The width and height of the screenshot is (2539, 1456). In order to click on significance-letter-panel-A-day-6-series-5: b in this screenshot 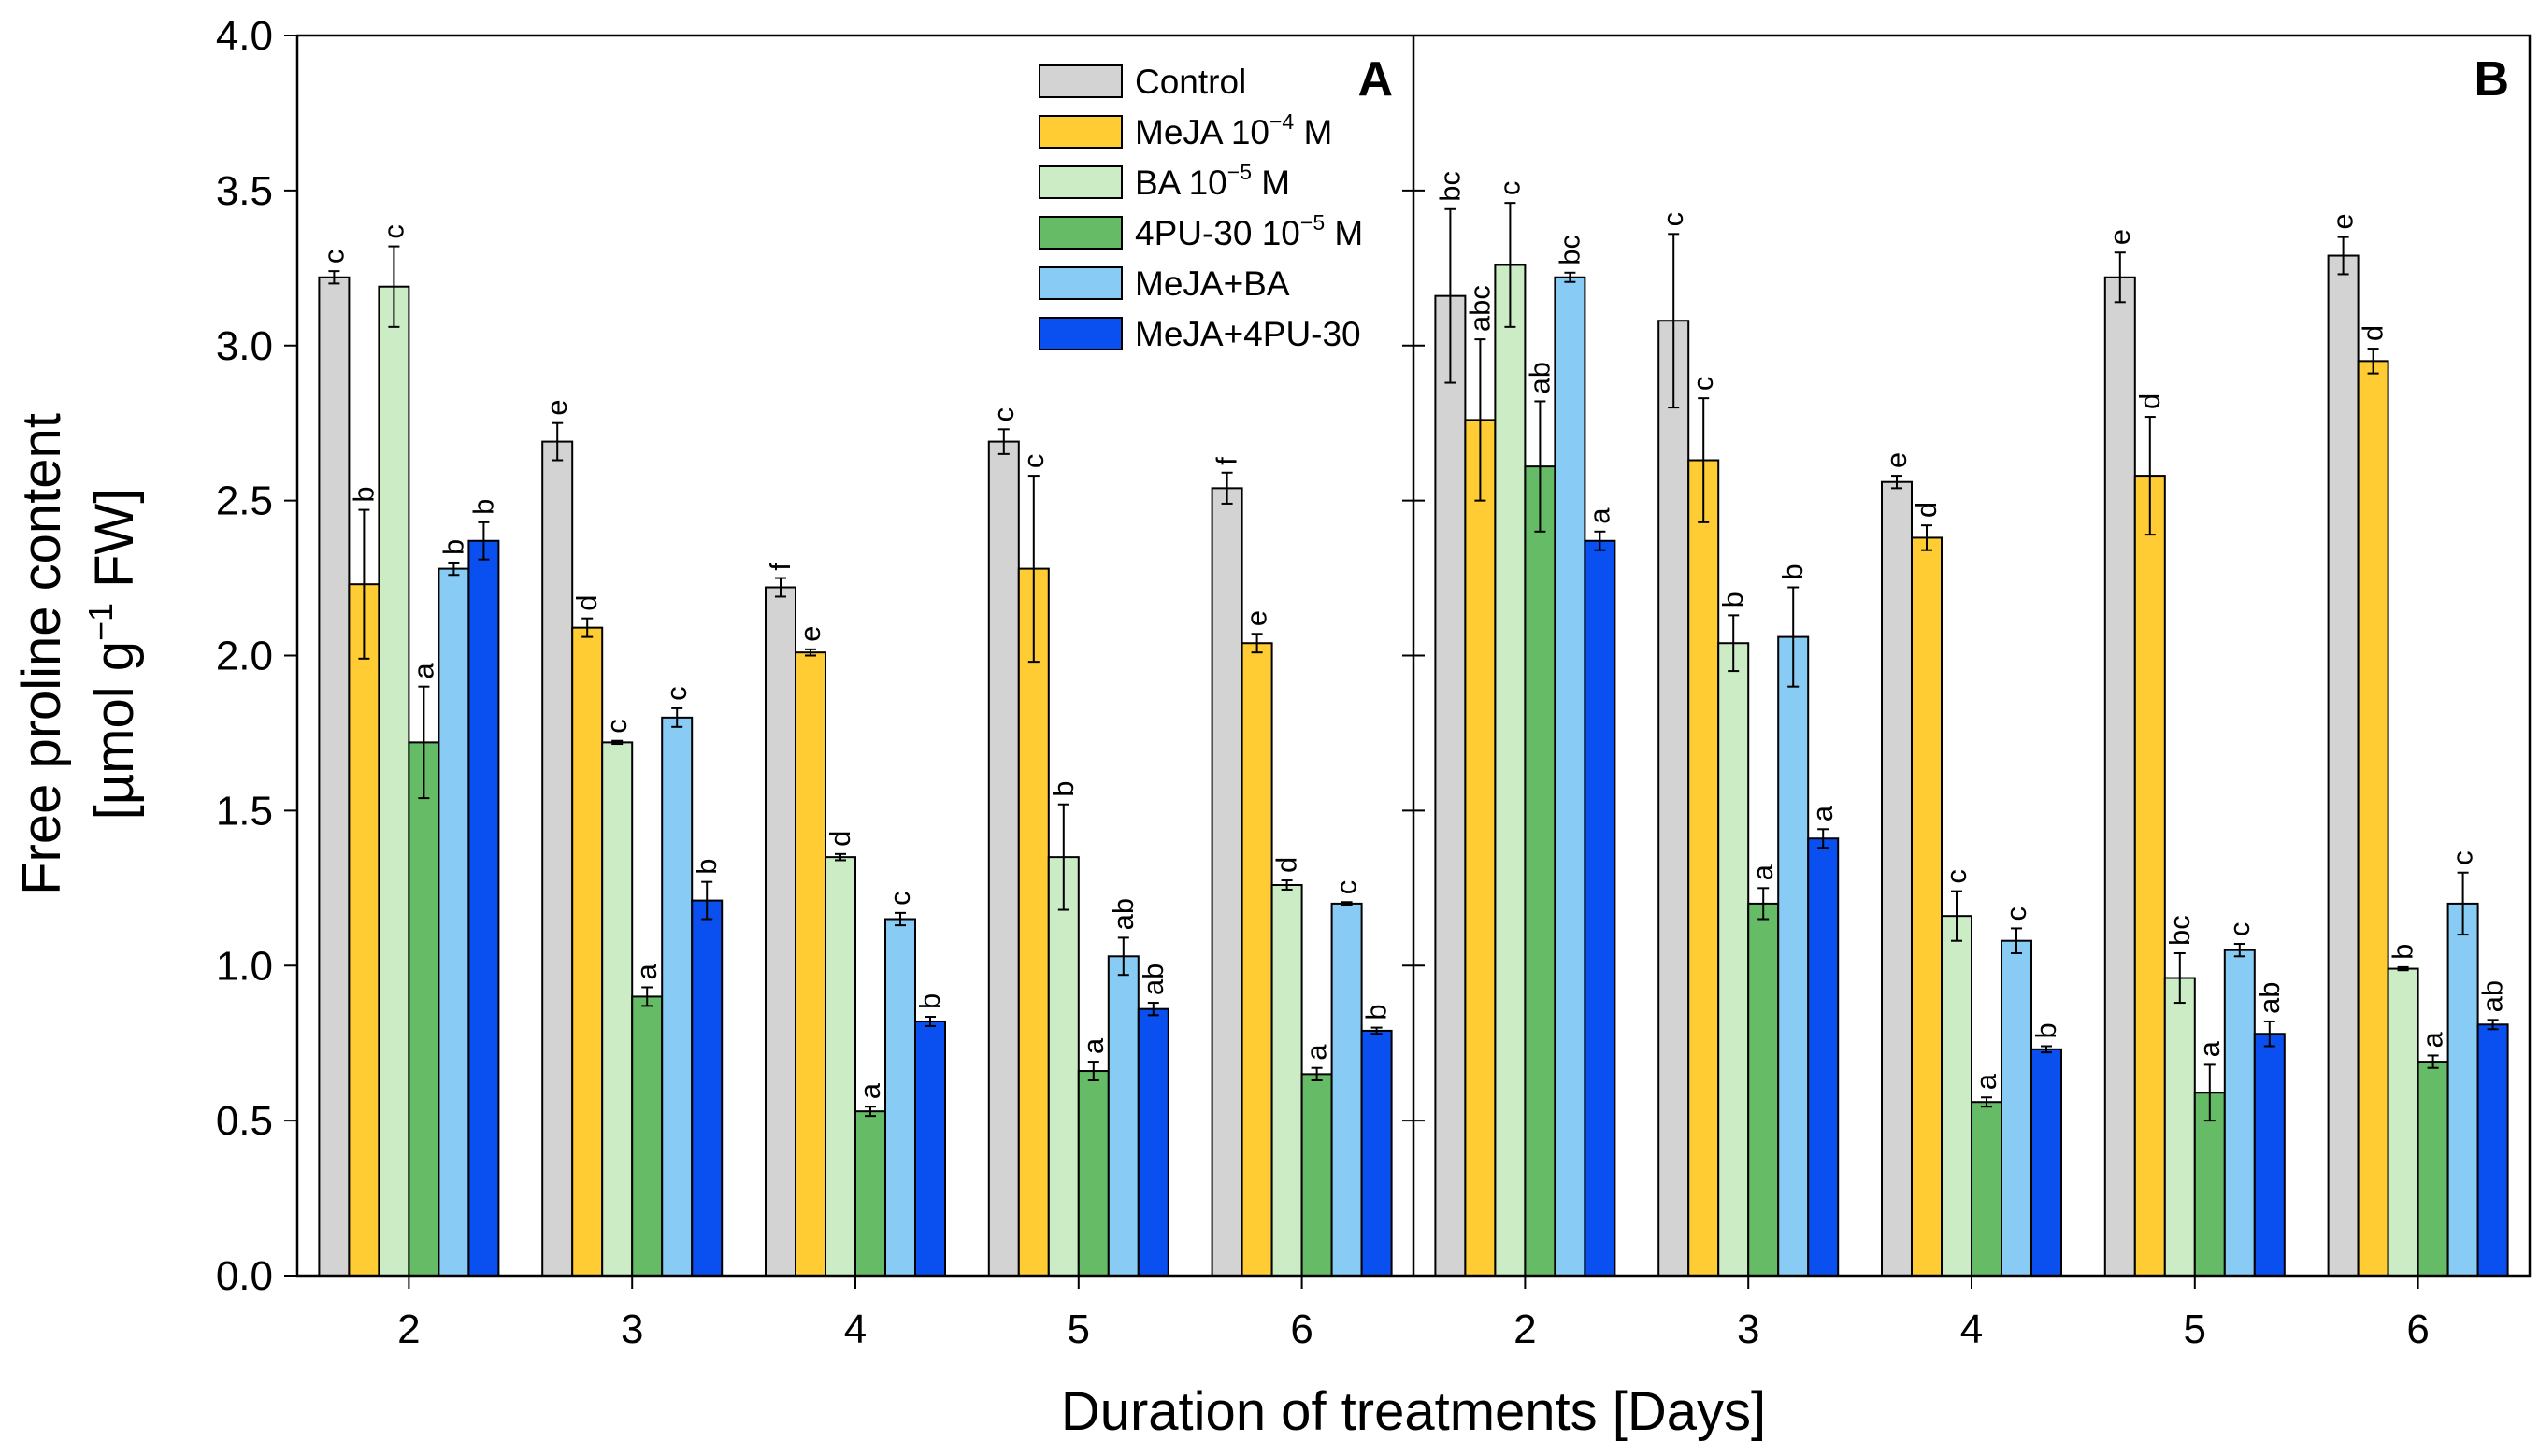, I will do `click(1376, 1012)`.